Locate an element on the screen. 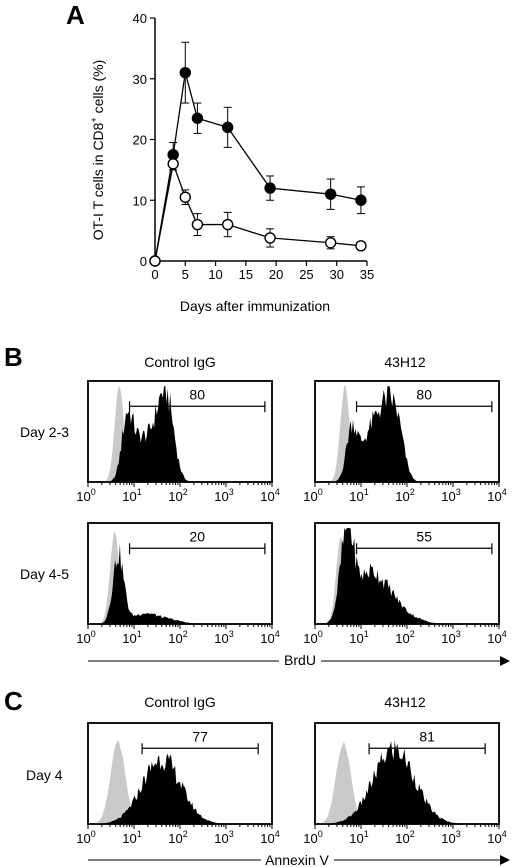 The image size is (520, 867). panel-c-day4-43h12-grey-histogram is located at coordinates (407, 782).